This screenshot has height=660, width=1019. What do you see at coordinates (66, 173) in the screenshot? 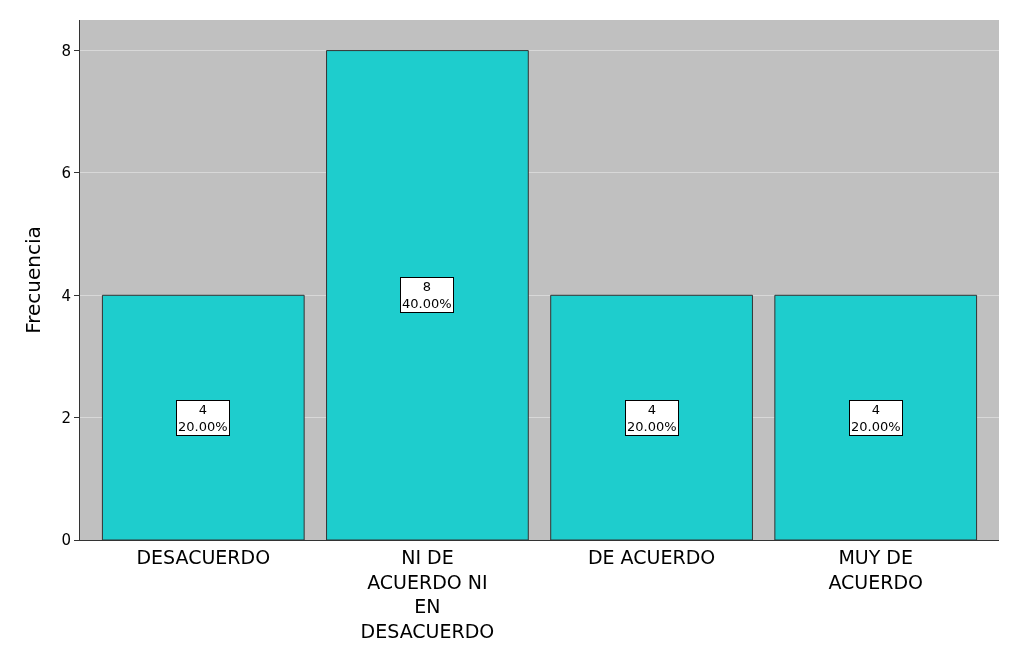
I see `y-tick-label: 6` at bounding box center [66, 173].